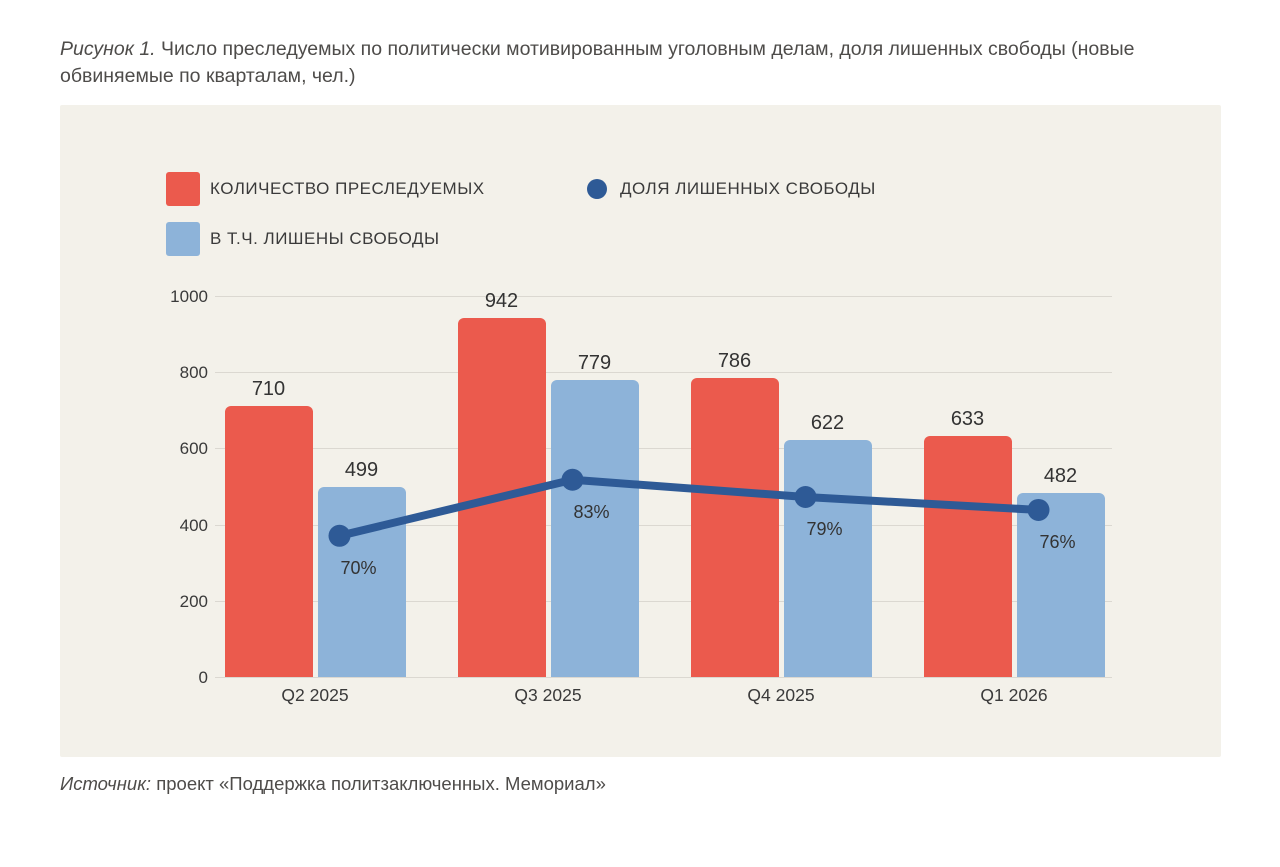 The image size is (1280, 867). What do you see at coordinates (325, 238) in the screenshot?
I see `legend-label-deprived: В Т.Ч. ЛИШЕНЫ СВОБОДЫ` at bounding box center [325, 238].